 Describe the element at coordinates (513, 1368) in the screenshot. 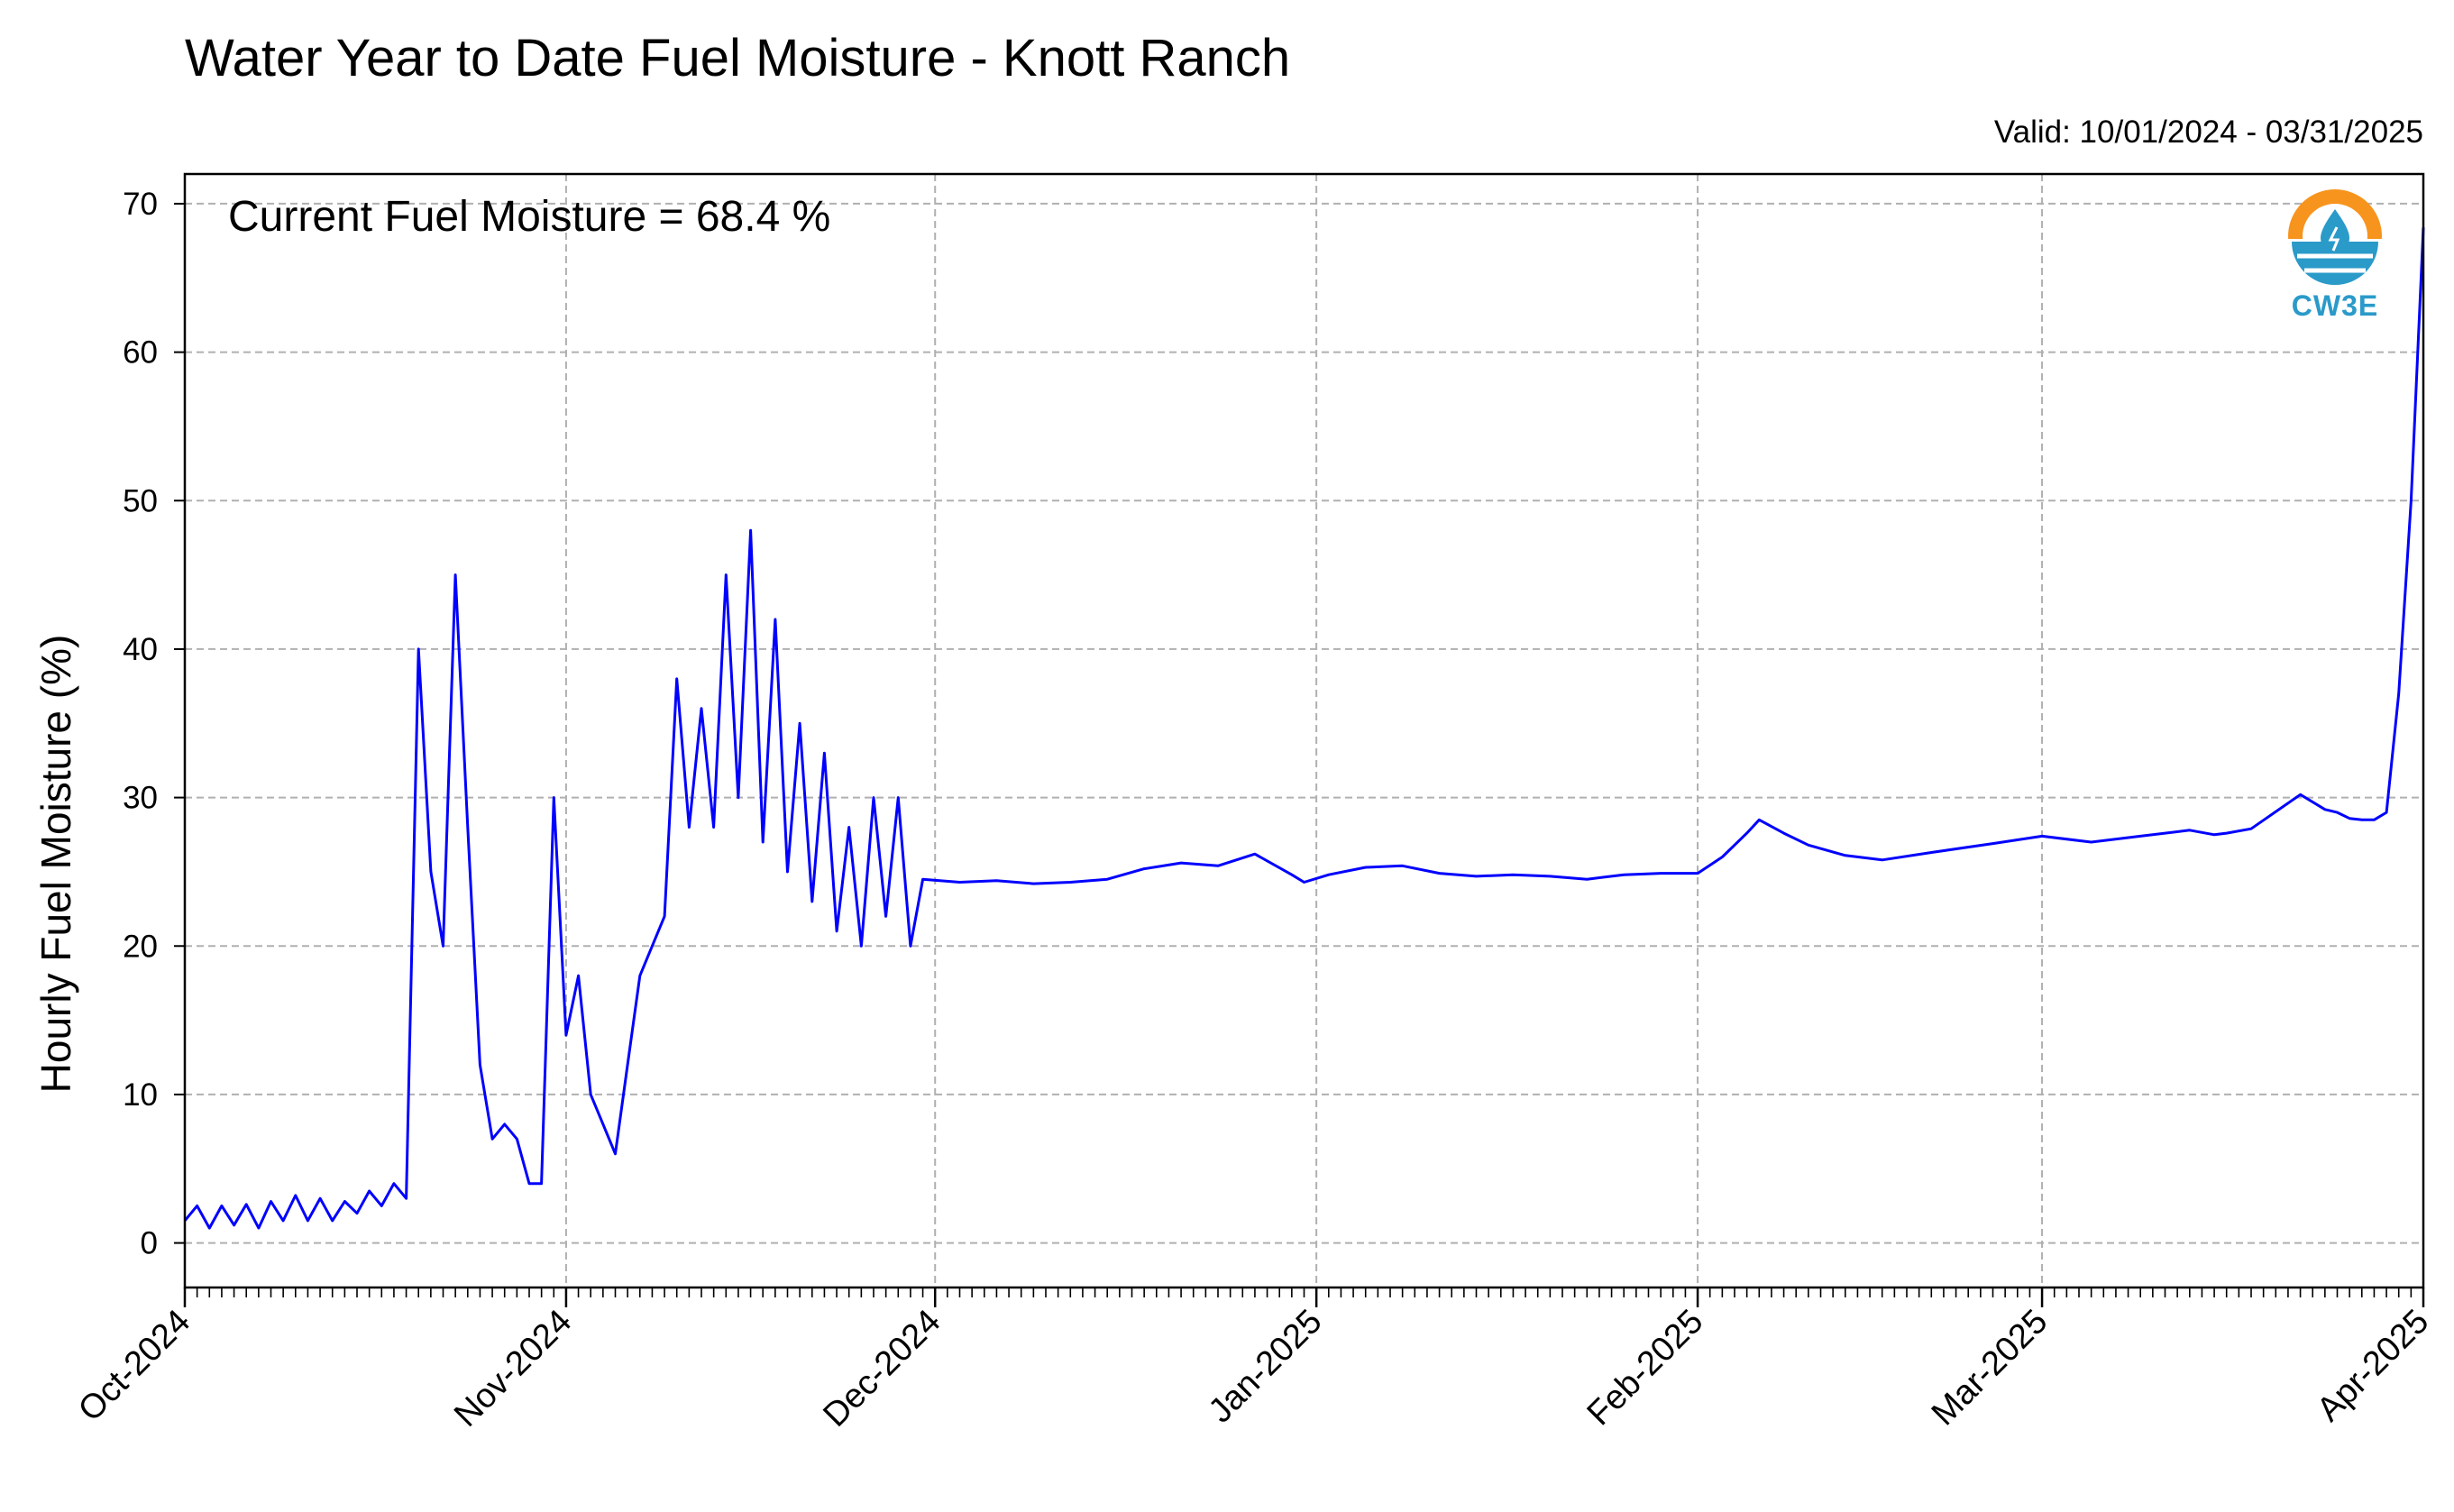

I see `x-tick-label: Nov-2024` at that location.